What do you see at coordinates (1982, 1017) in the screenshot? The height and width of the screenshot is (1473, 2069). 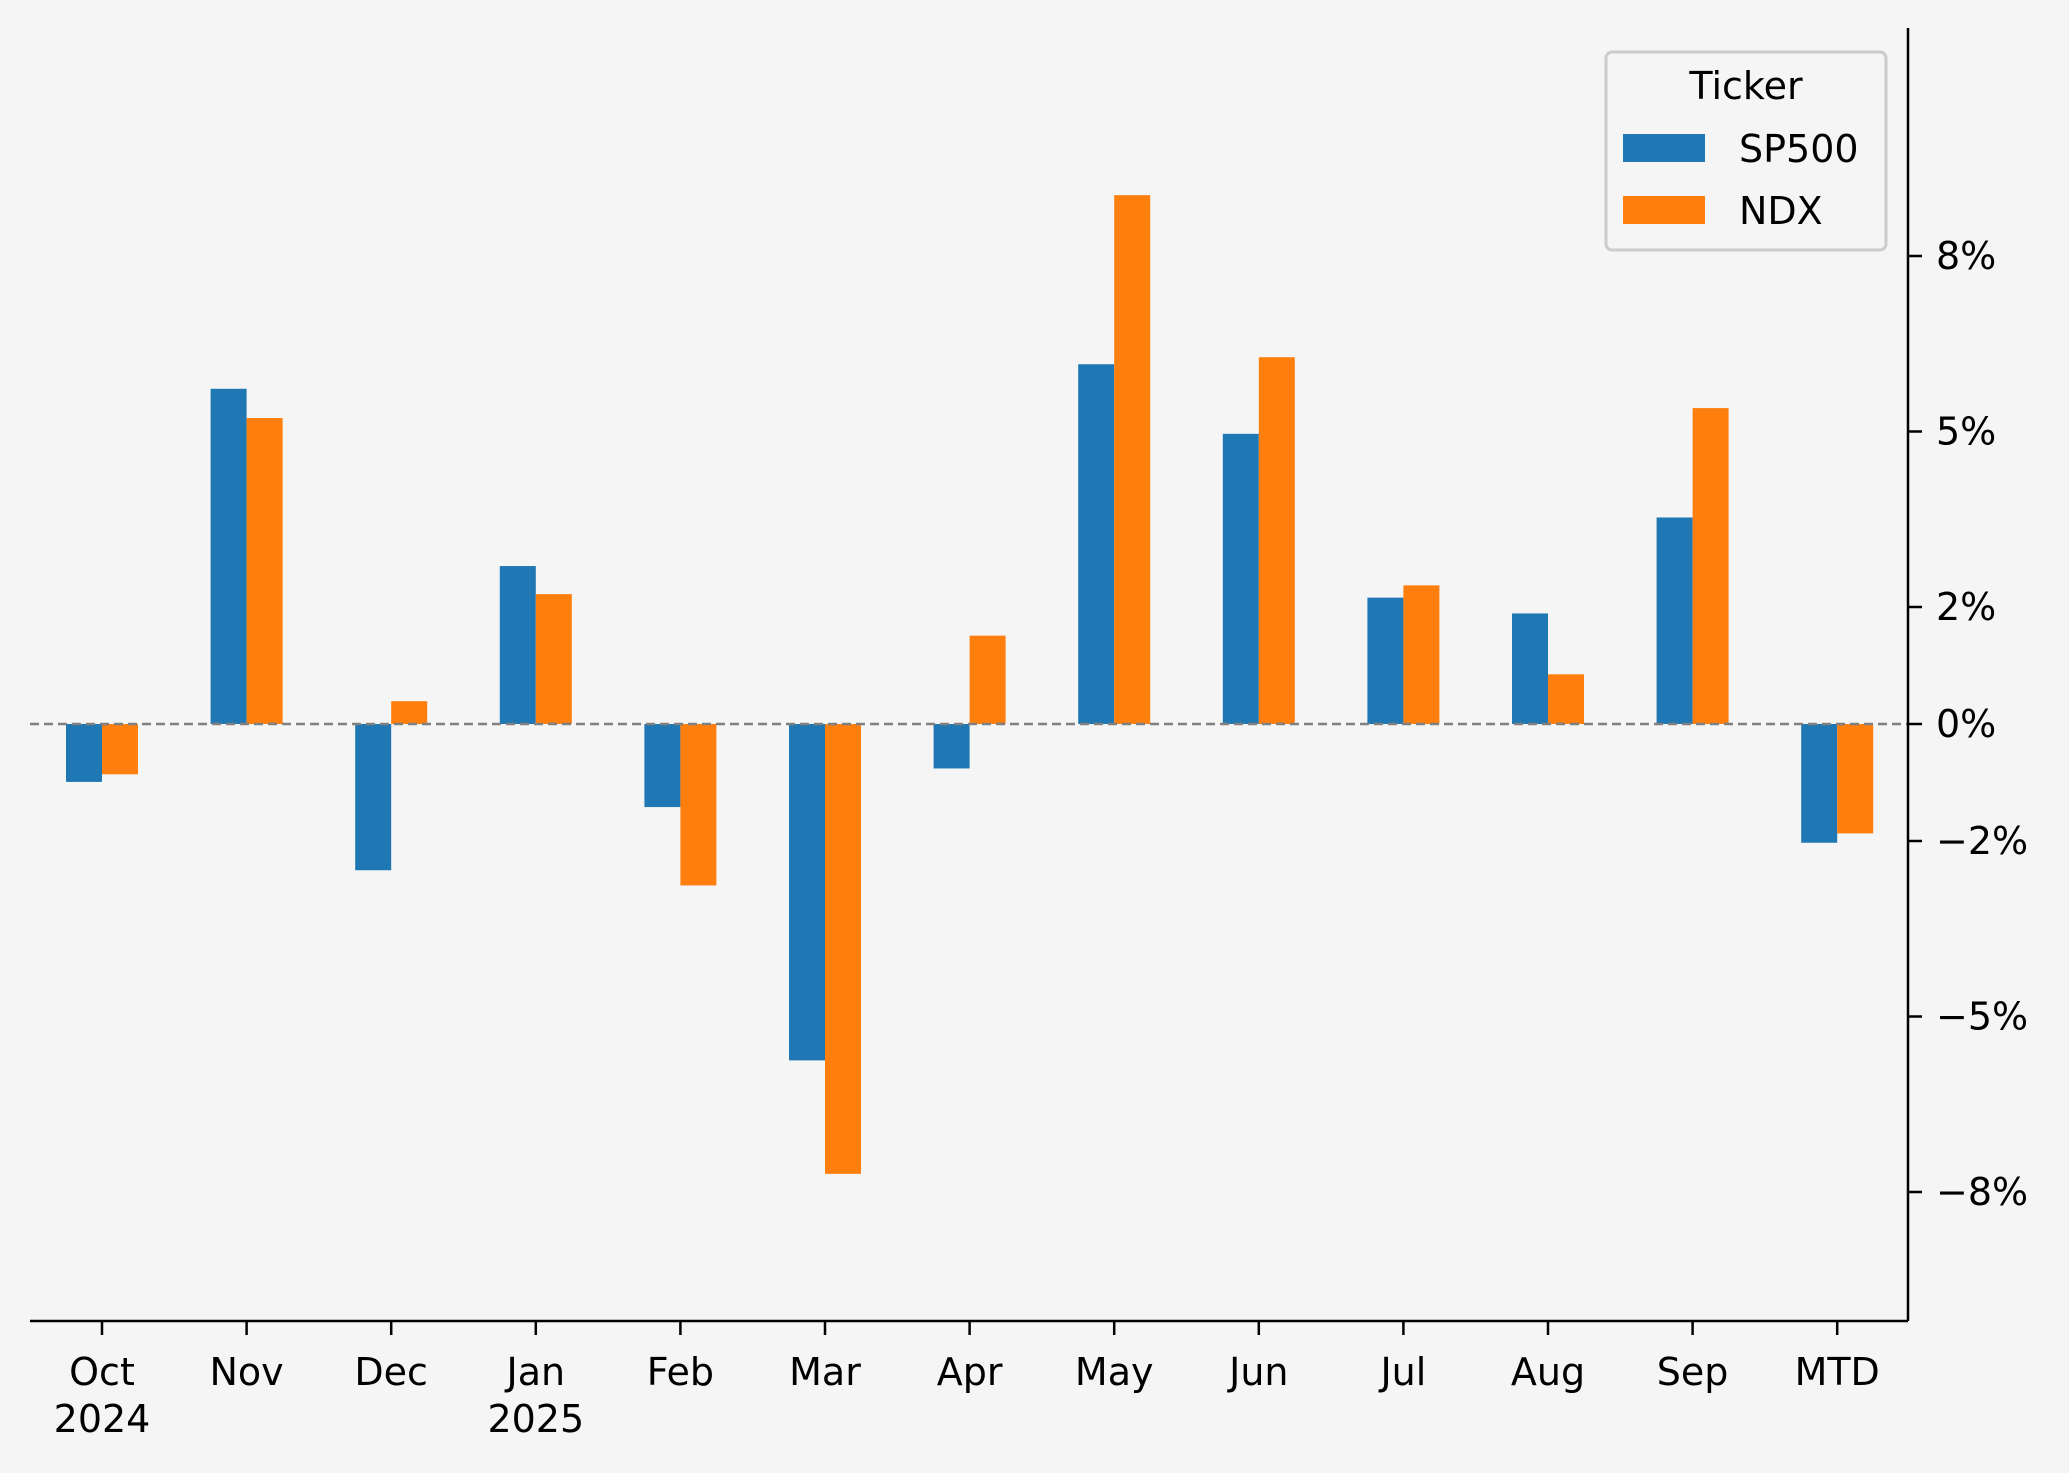 I see `y-tick-label: −5%` at bounding box center [1982, 1017].